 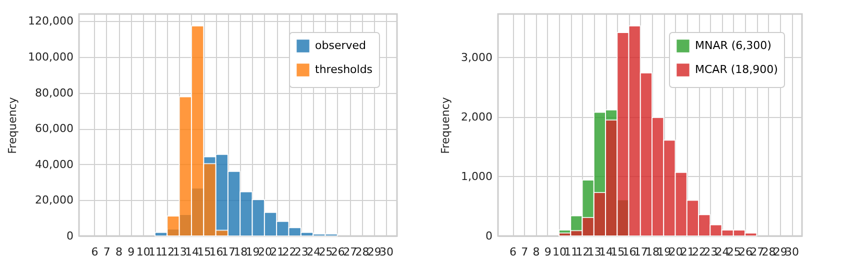 I want to click on legend-label: observed, so click(x=340, y=45).